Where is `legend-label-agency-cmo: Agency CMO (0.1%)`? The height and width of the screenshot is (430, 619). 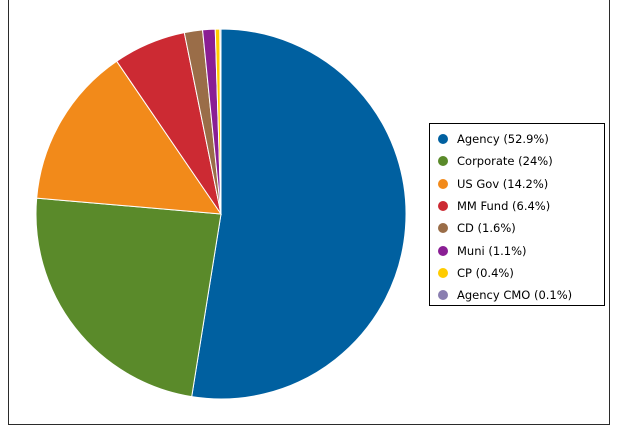
legend-label-agency-cmo: Agency CMO (0.1%) is located at coordinates (515, 295).